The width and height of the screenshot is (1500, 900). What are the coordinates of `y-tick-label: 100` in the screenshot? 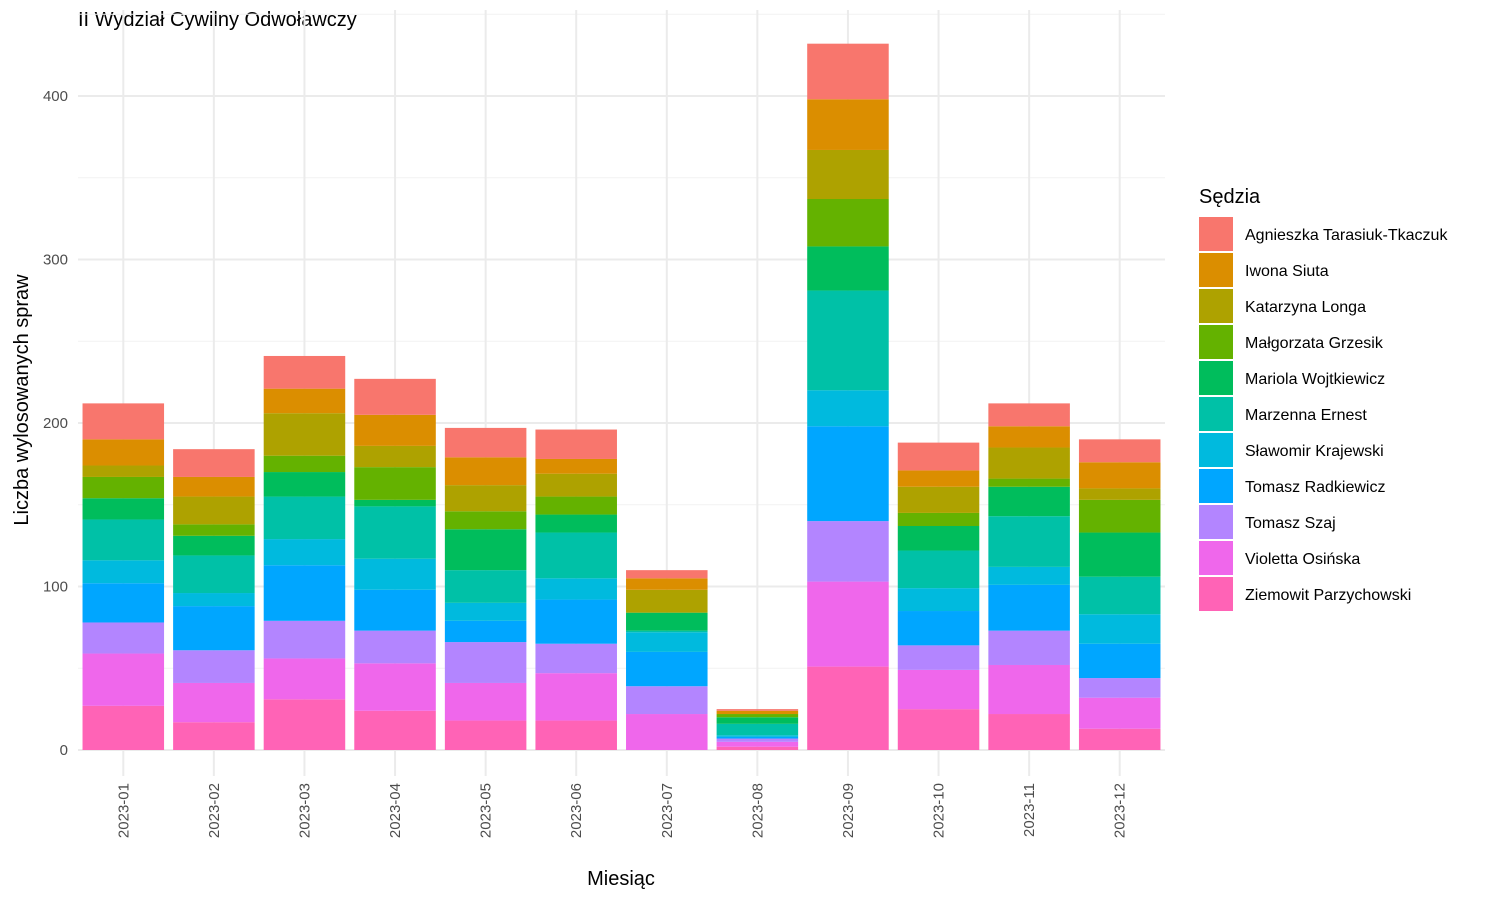 It's located at (55, 587).